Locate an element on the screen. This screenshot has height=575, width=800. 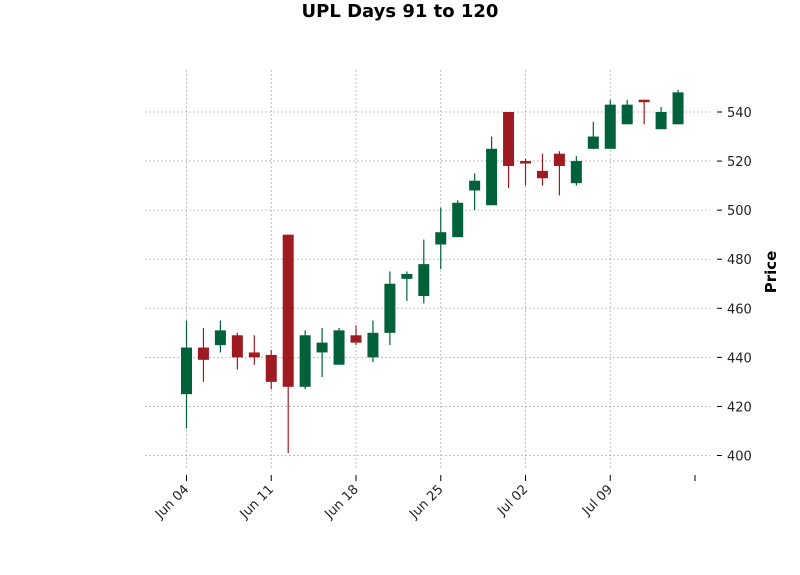
x-tick-label: Jun 25 is located at coordinates (426, 502).